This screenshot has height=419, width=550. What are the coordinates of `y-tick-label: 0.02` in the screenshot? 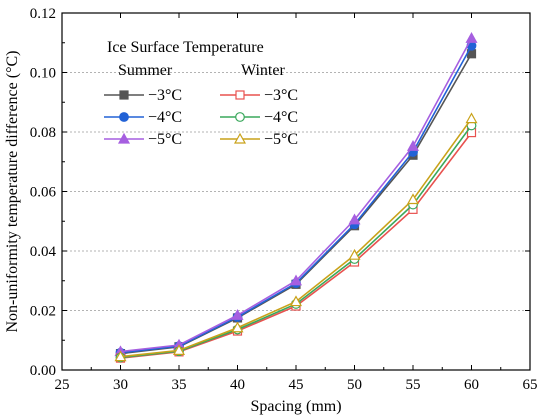 It's located at (43, 312).